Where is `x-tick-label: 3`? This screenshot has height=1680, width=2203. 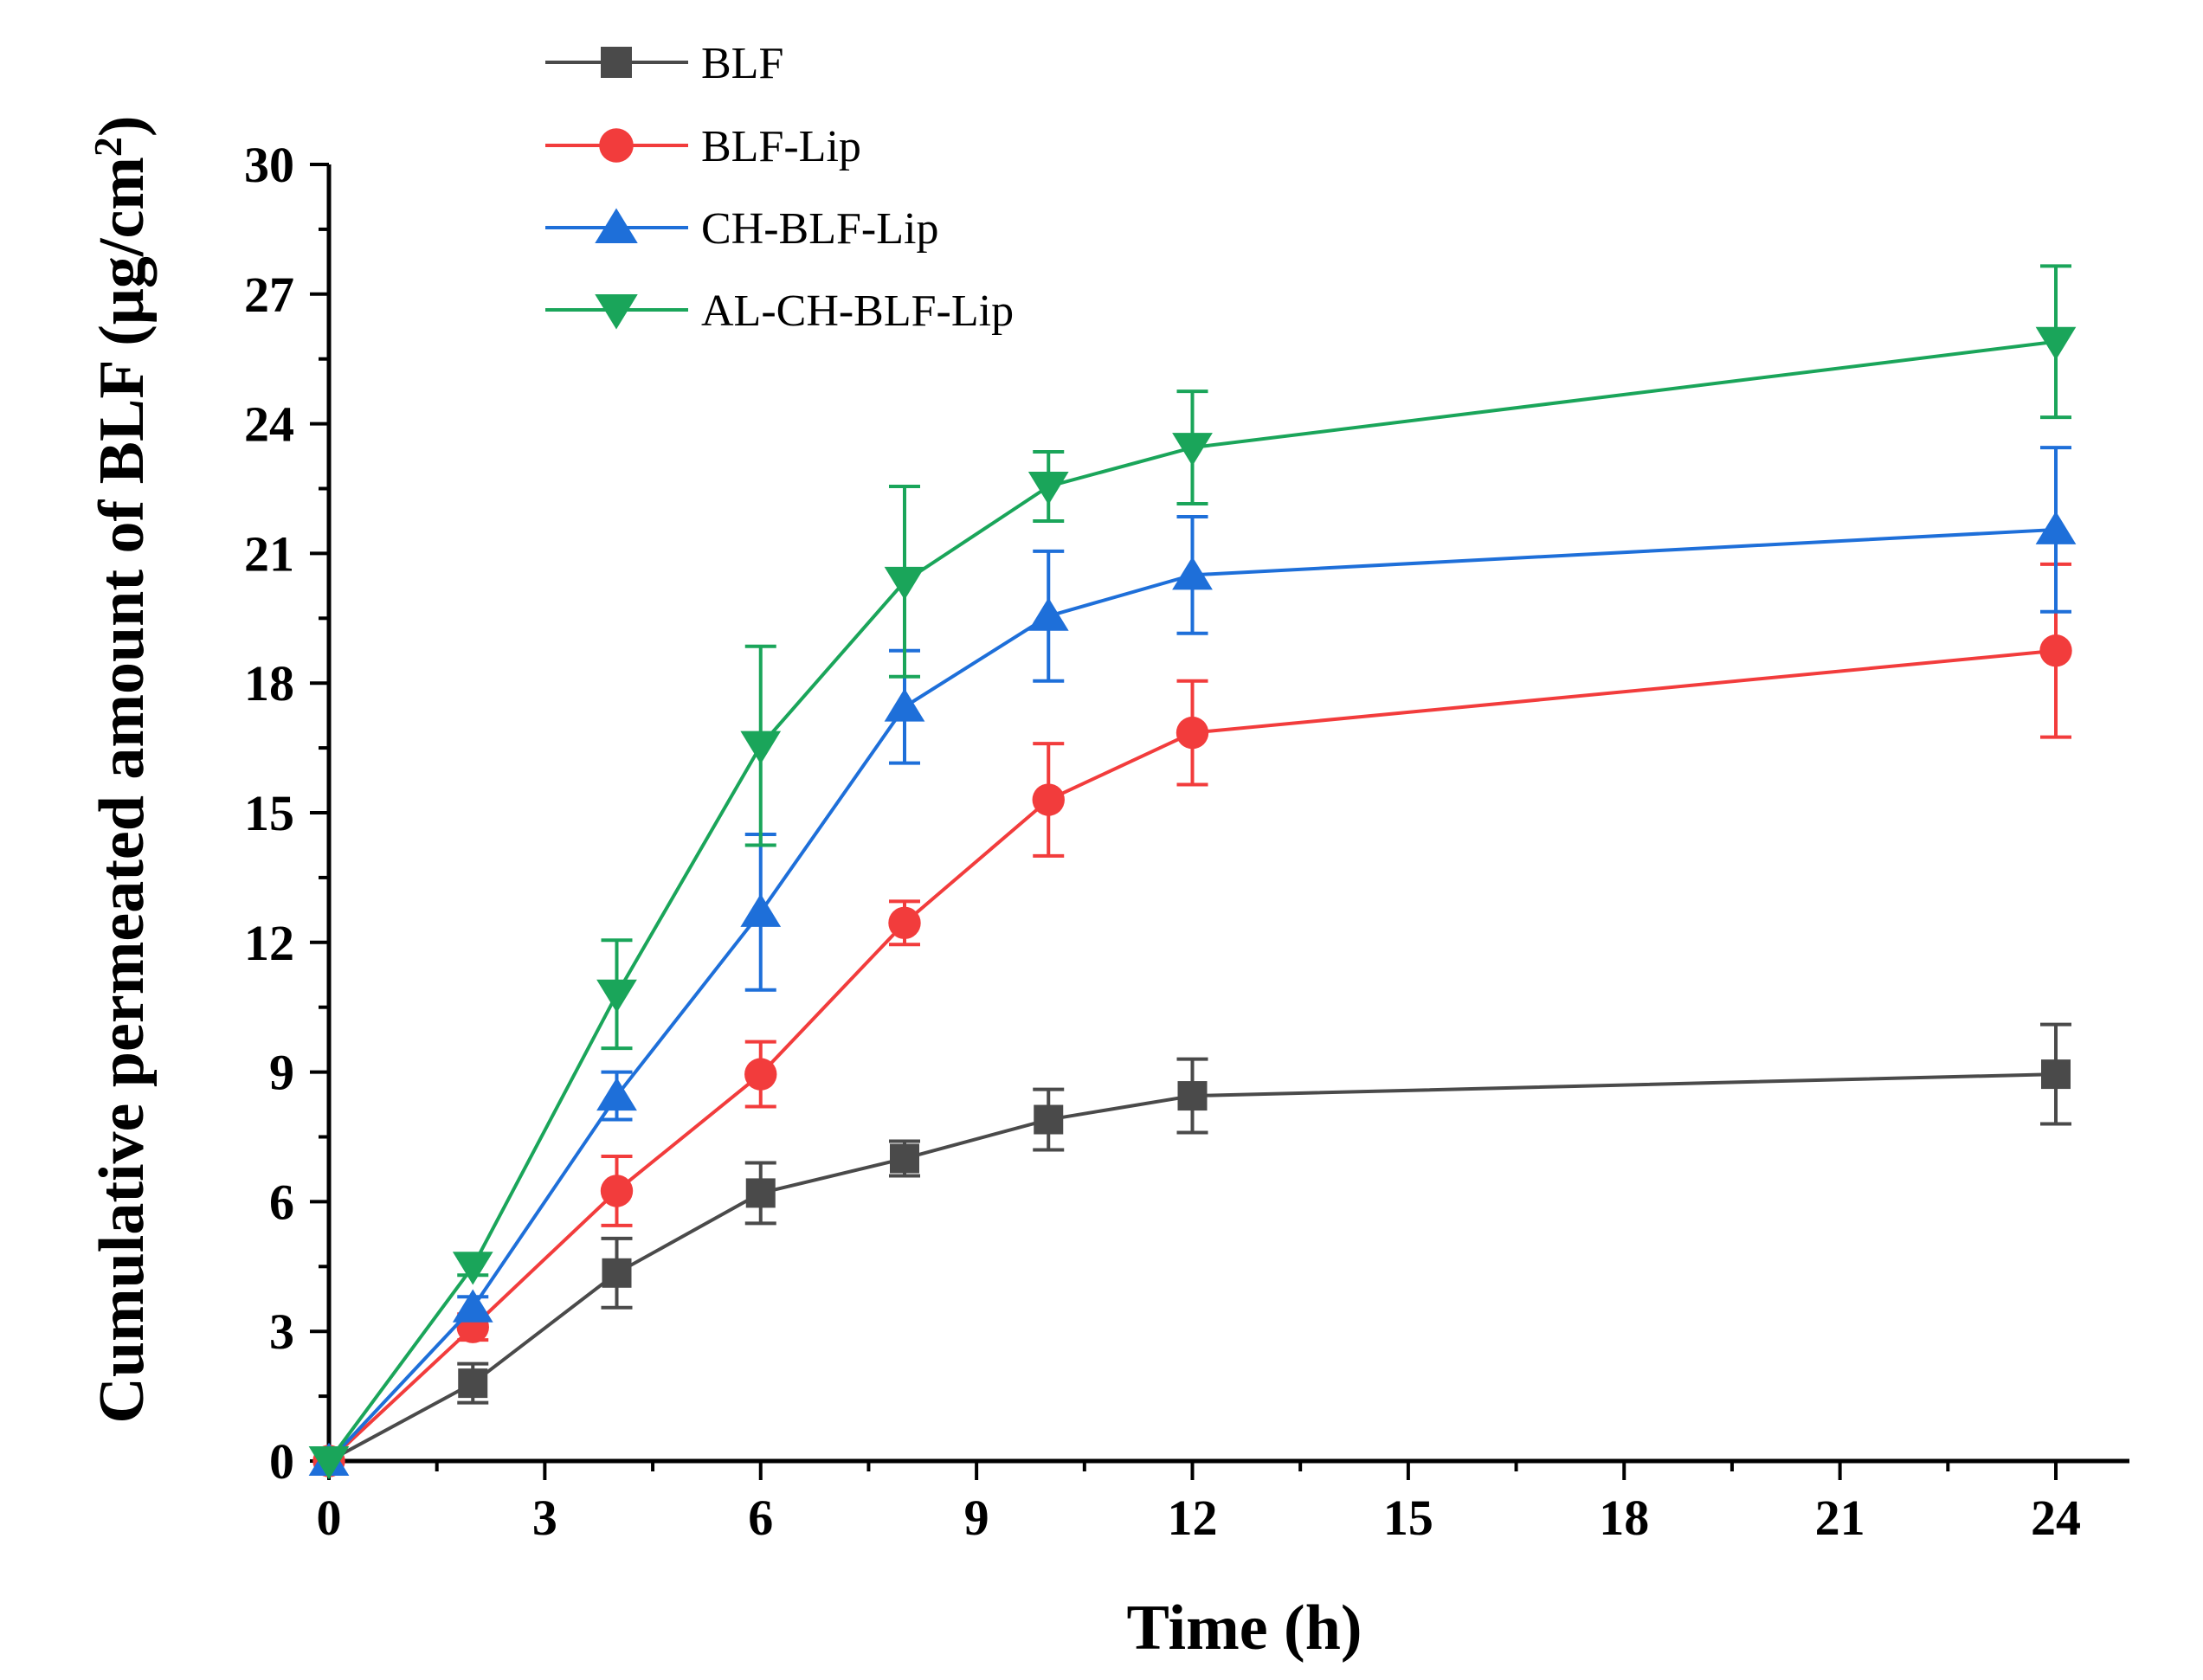 x-tick-label: 3 is located at coordinates (544, 1518).